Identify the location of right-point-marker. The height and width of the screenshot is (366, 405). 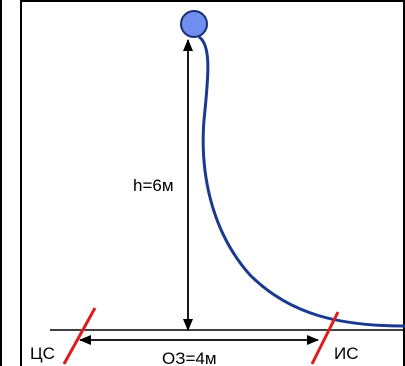
(325, 338).